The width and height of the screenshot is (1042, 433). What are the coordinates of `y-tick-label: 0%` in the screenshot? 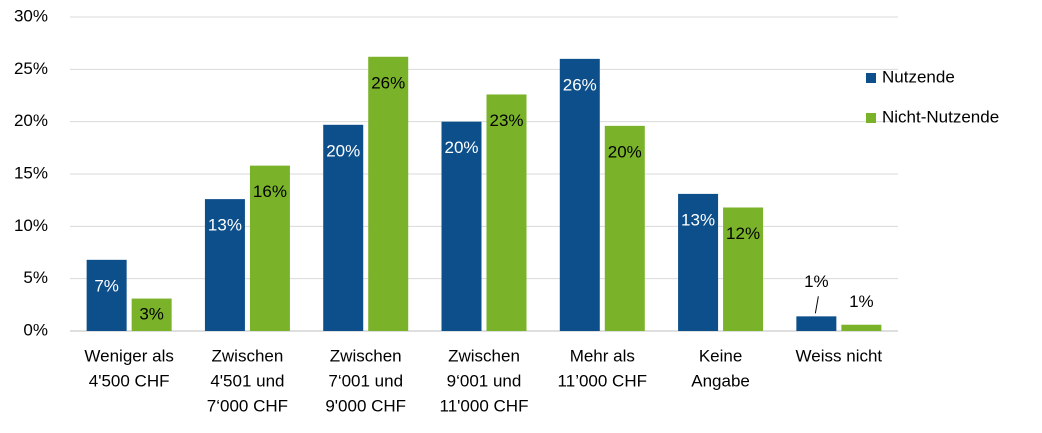 It's located at (35, 329).